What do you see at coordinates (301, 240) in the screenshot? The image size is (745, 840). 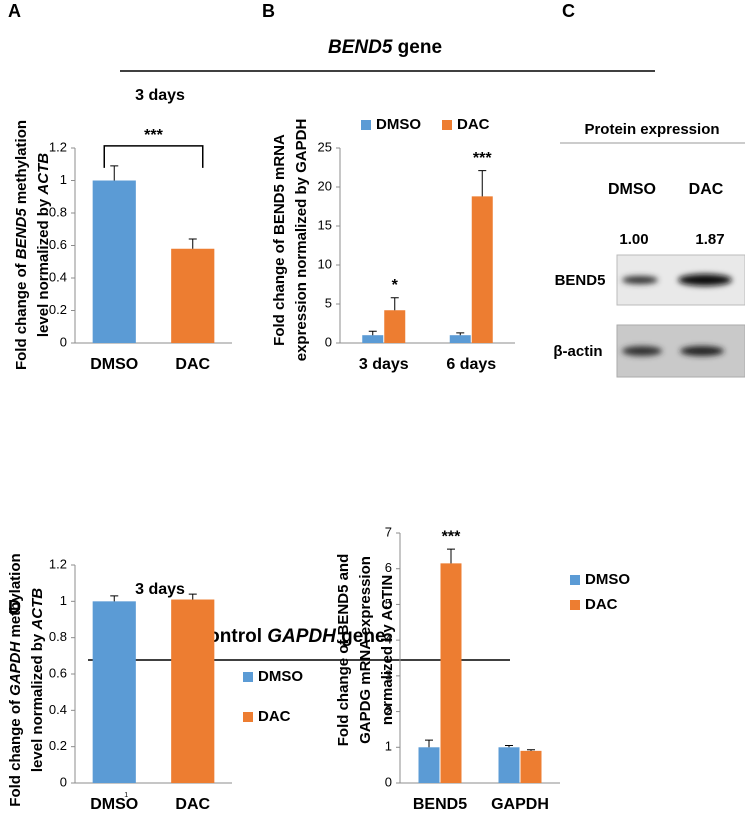 I see `y-axis-label: expression normalized by GAPDH` at bounding box center [301, 240].